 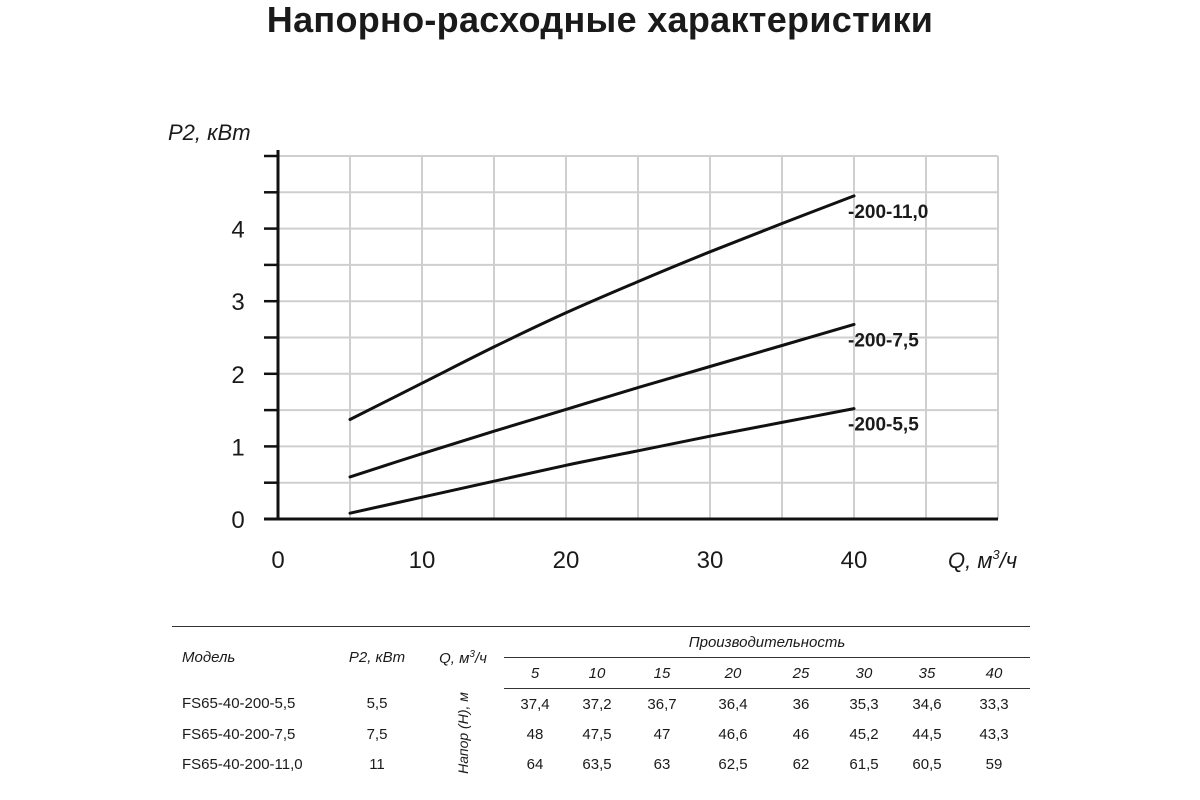 I want to click on head-value-cell: 62,5, so click(x=733, y=764).